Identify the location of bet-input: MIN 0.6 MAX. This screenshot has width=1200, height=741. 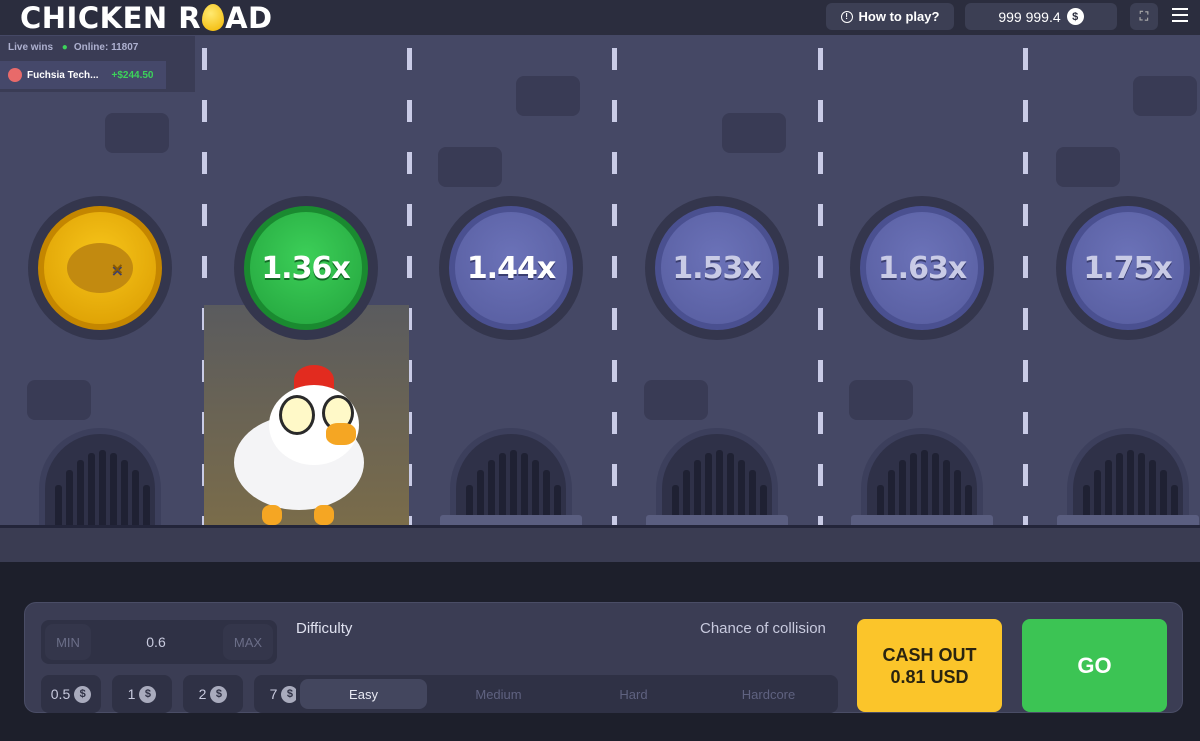
(159, 642).